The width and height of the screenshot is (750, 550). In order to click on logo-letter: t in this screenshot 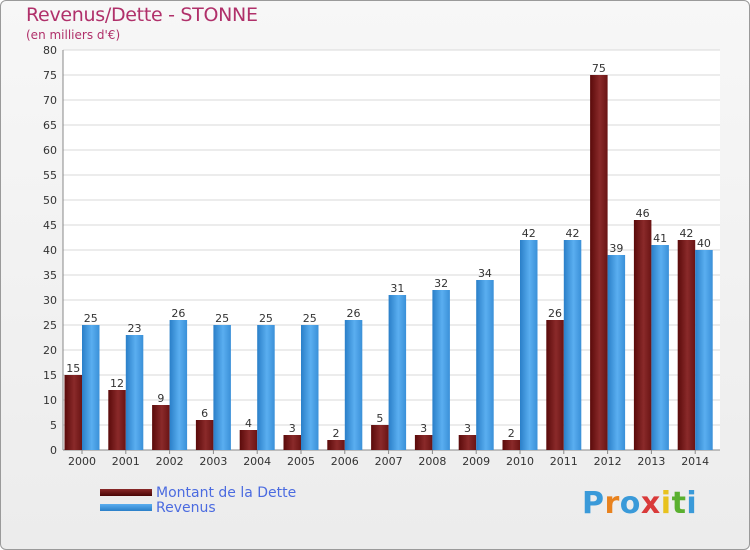, I will do `click(679, 503)`.